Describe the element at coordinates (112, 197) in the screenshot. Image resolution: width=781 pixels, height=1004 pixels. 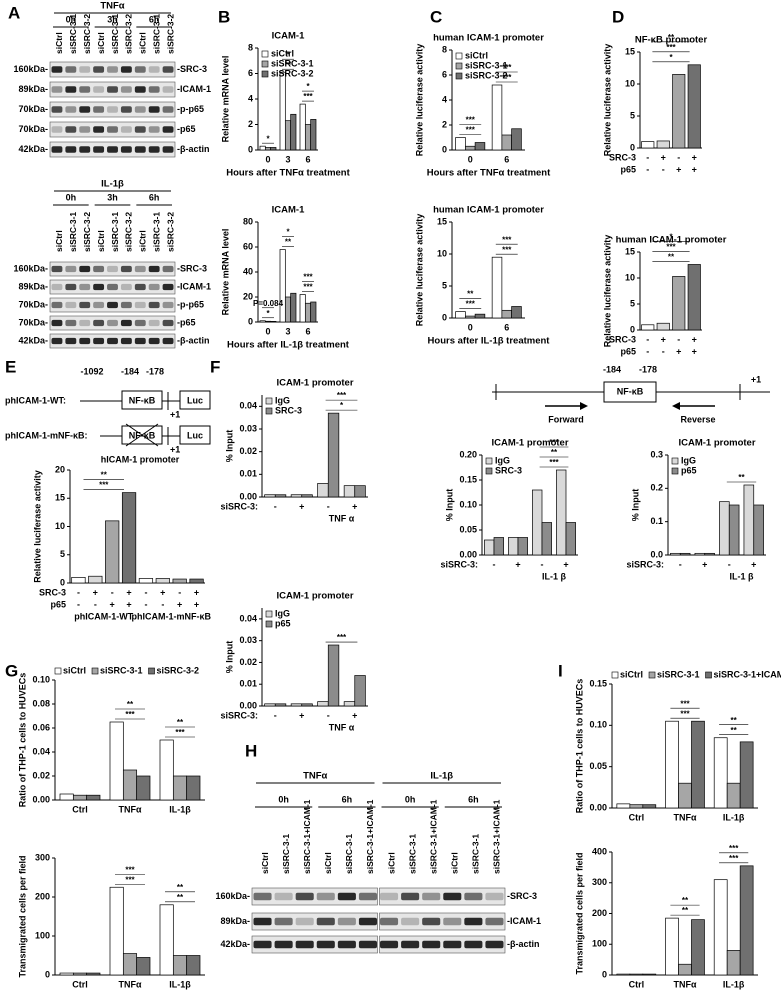
I see `time-label: 3h` at that location.